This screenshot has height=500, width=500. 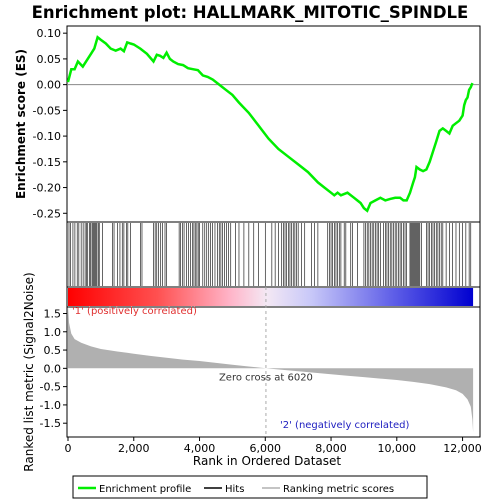 I want to click on legend-frame, so click(x=250, y=487).